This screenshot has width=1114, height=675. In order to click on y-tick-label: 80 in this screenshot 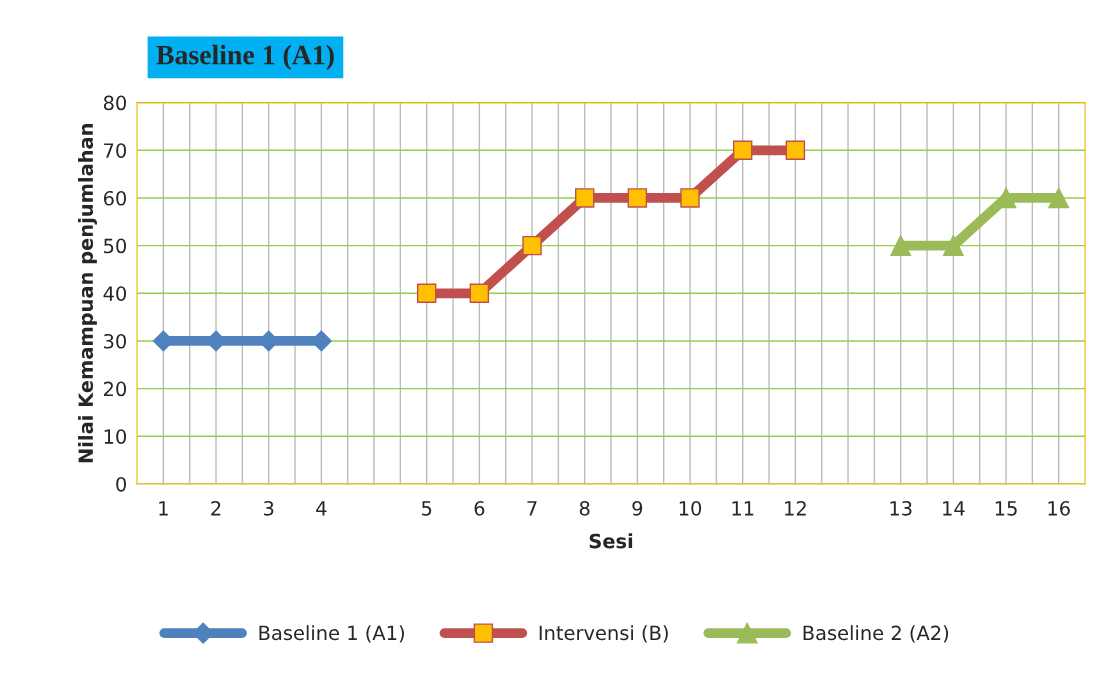, I will do `click(115, 103)`.